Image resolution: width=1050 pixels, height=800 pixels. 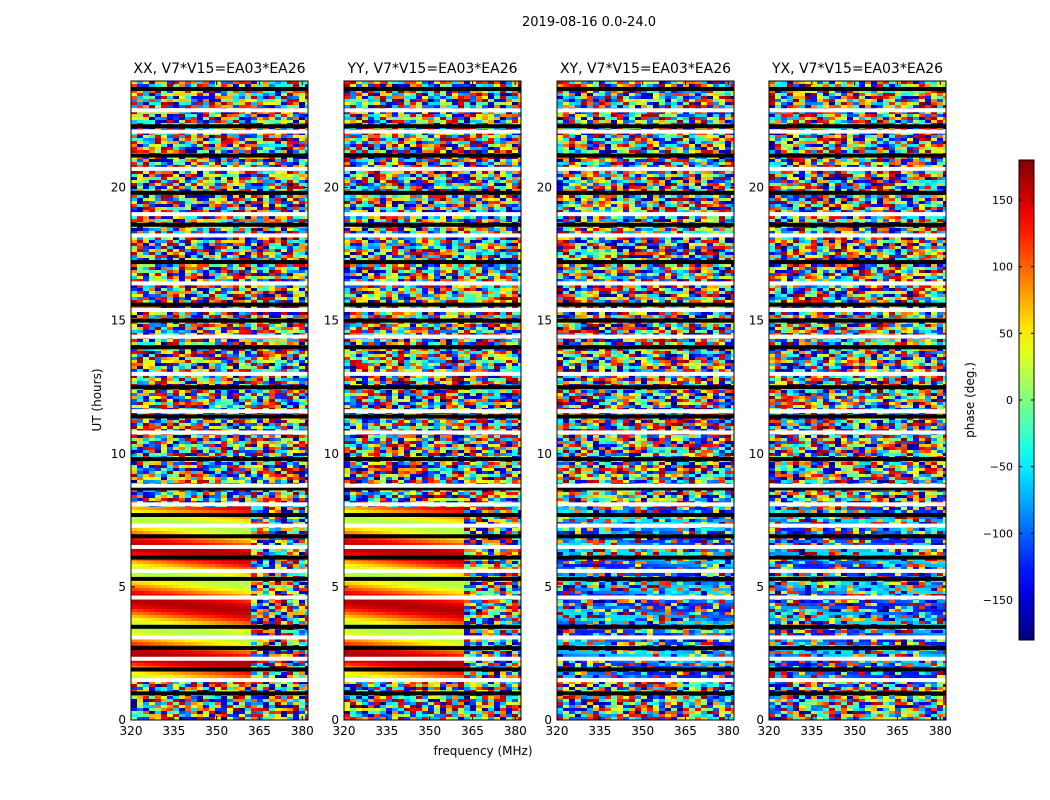 I want to click on heatmap, so click(x=219, y=400).